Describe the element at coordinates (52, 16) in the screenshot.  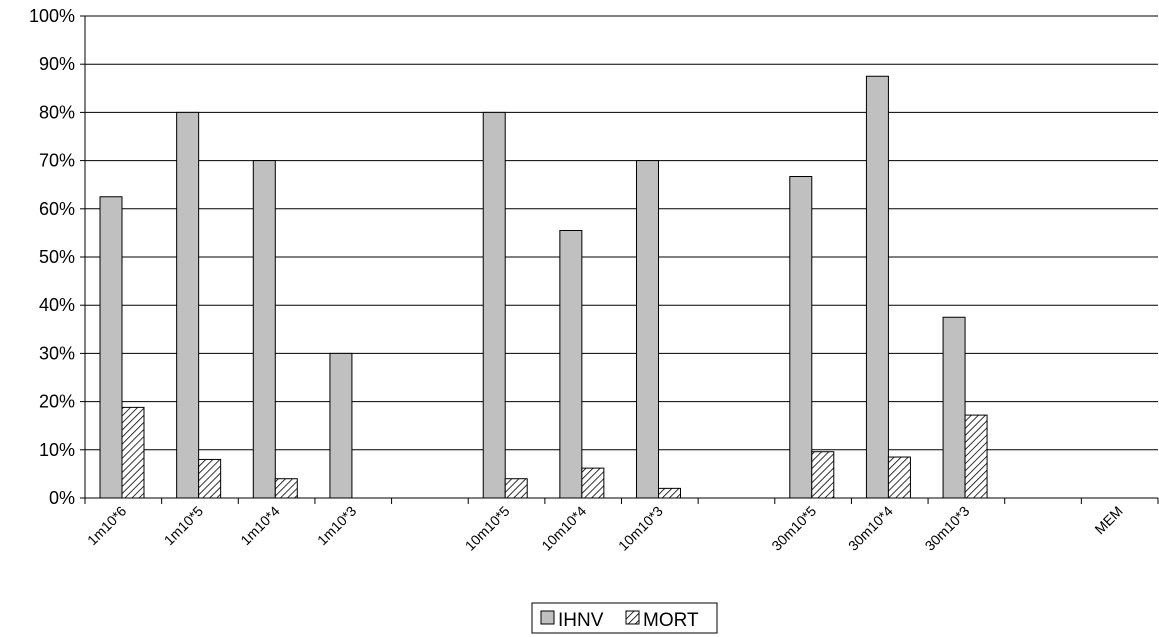
I see `y-tick-label: 100%` at that location.